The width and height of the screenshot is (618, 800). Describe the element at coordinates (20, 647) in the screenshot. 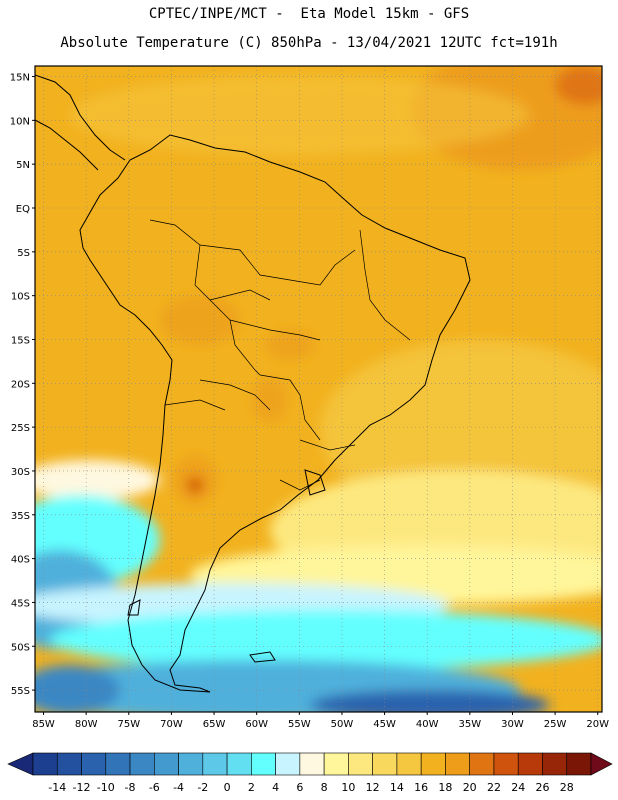

I see `lat-tick-label: 50S` at that location.